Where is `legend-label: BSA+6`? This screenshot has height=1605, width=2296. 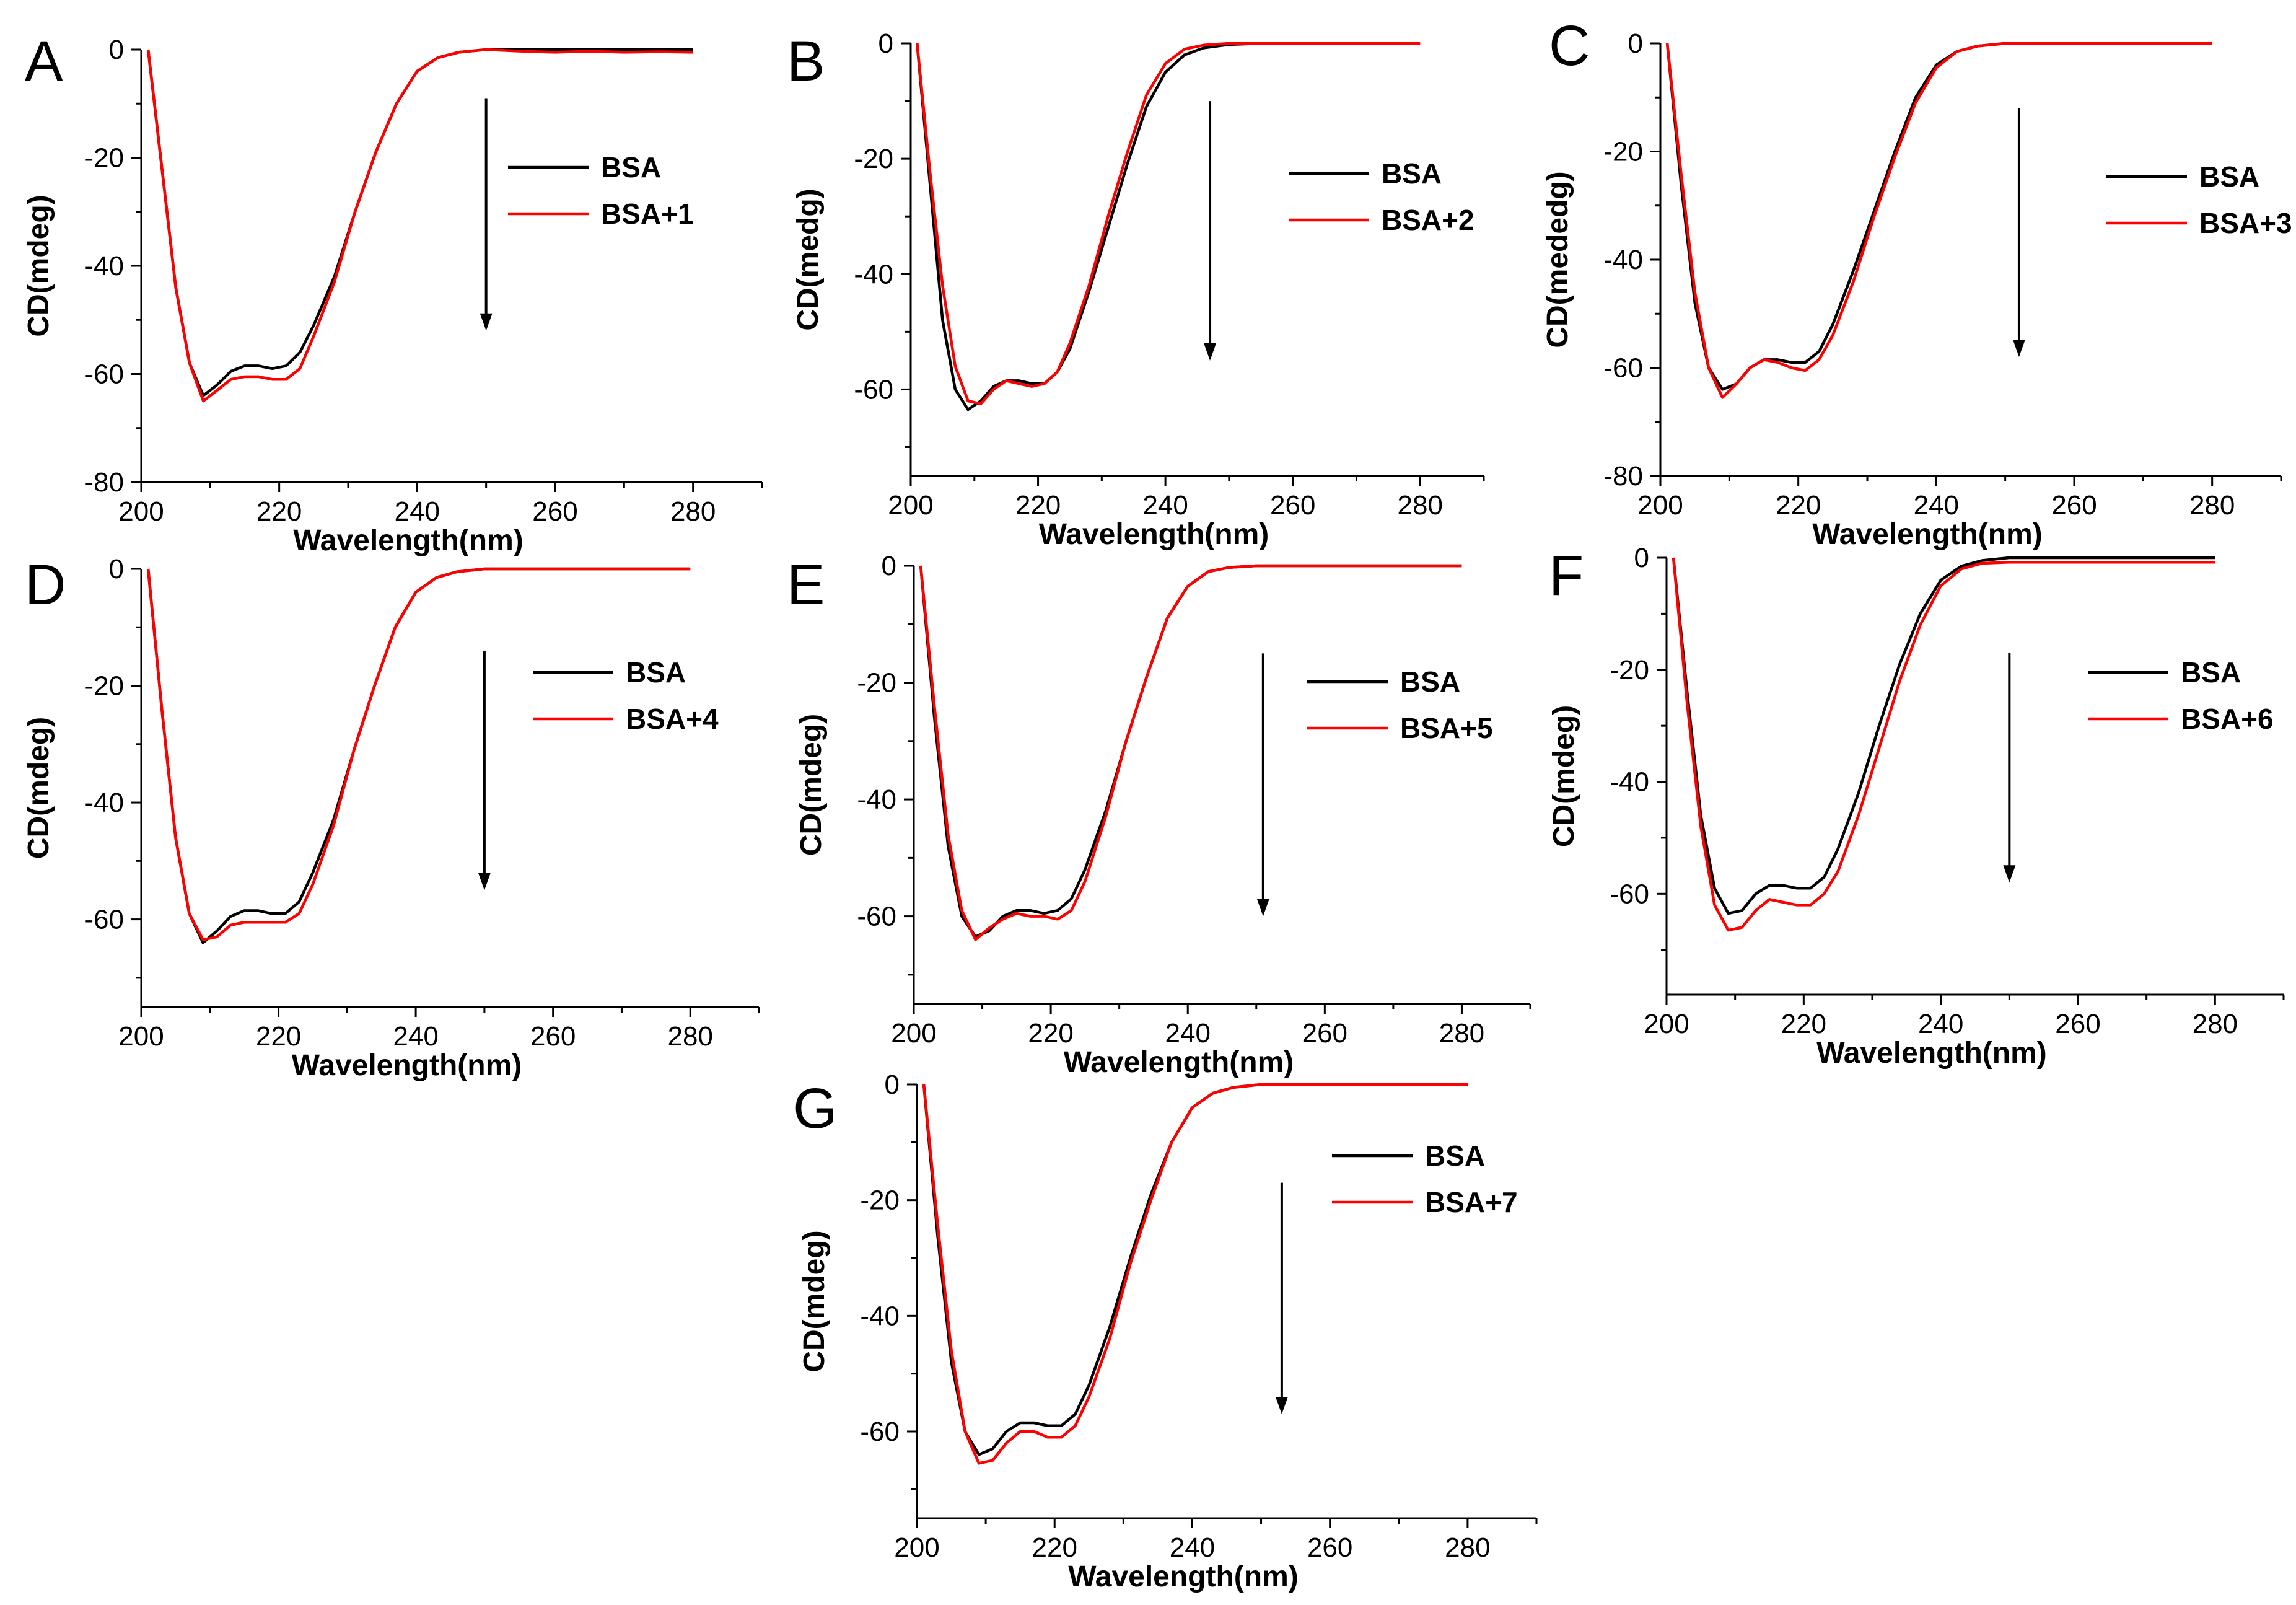 legend-label: BSA+6 is located at coordinates (2227, 719).